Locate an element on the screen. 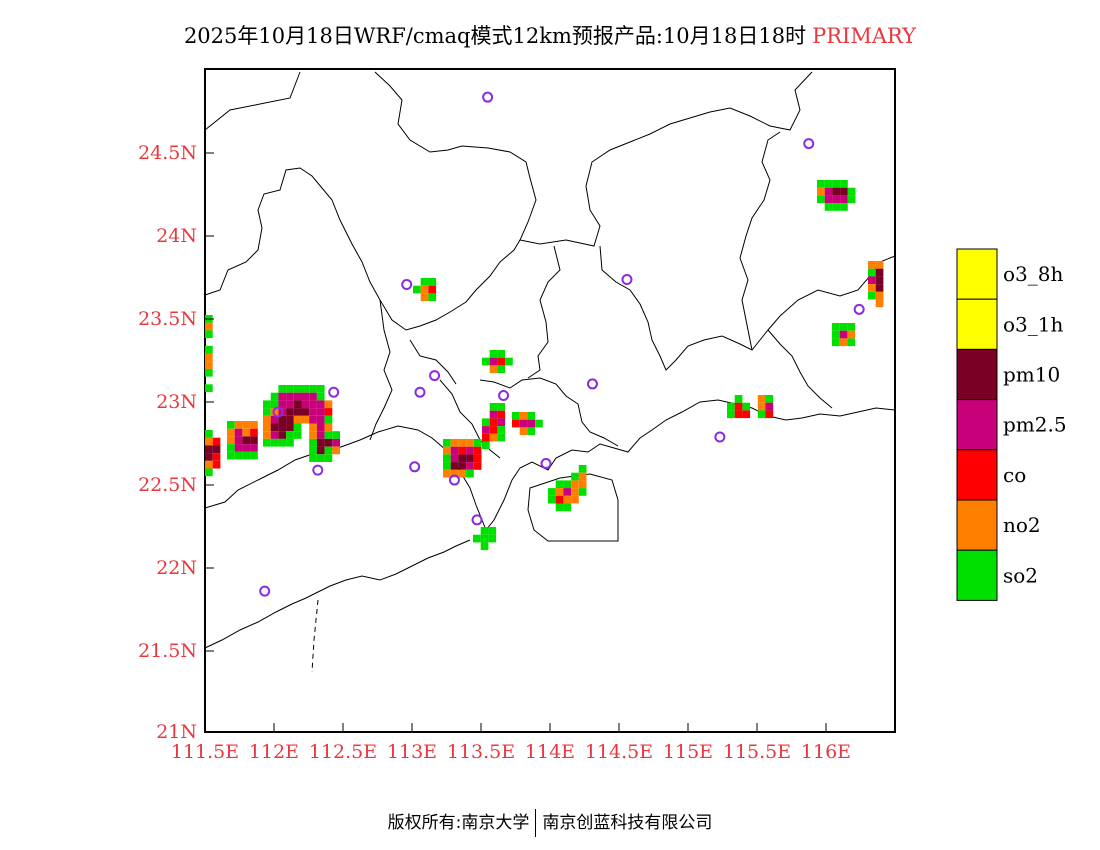 The height and width of the screenshot is (850, 1100). copyright-right: 南京创蓝科技有限公司 is located at coordinates (627, 823).